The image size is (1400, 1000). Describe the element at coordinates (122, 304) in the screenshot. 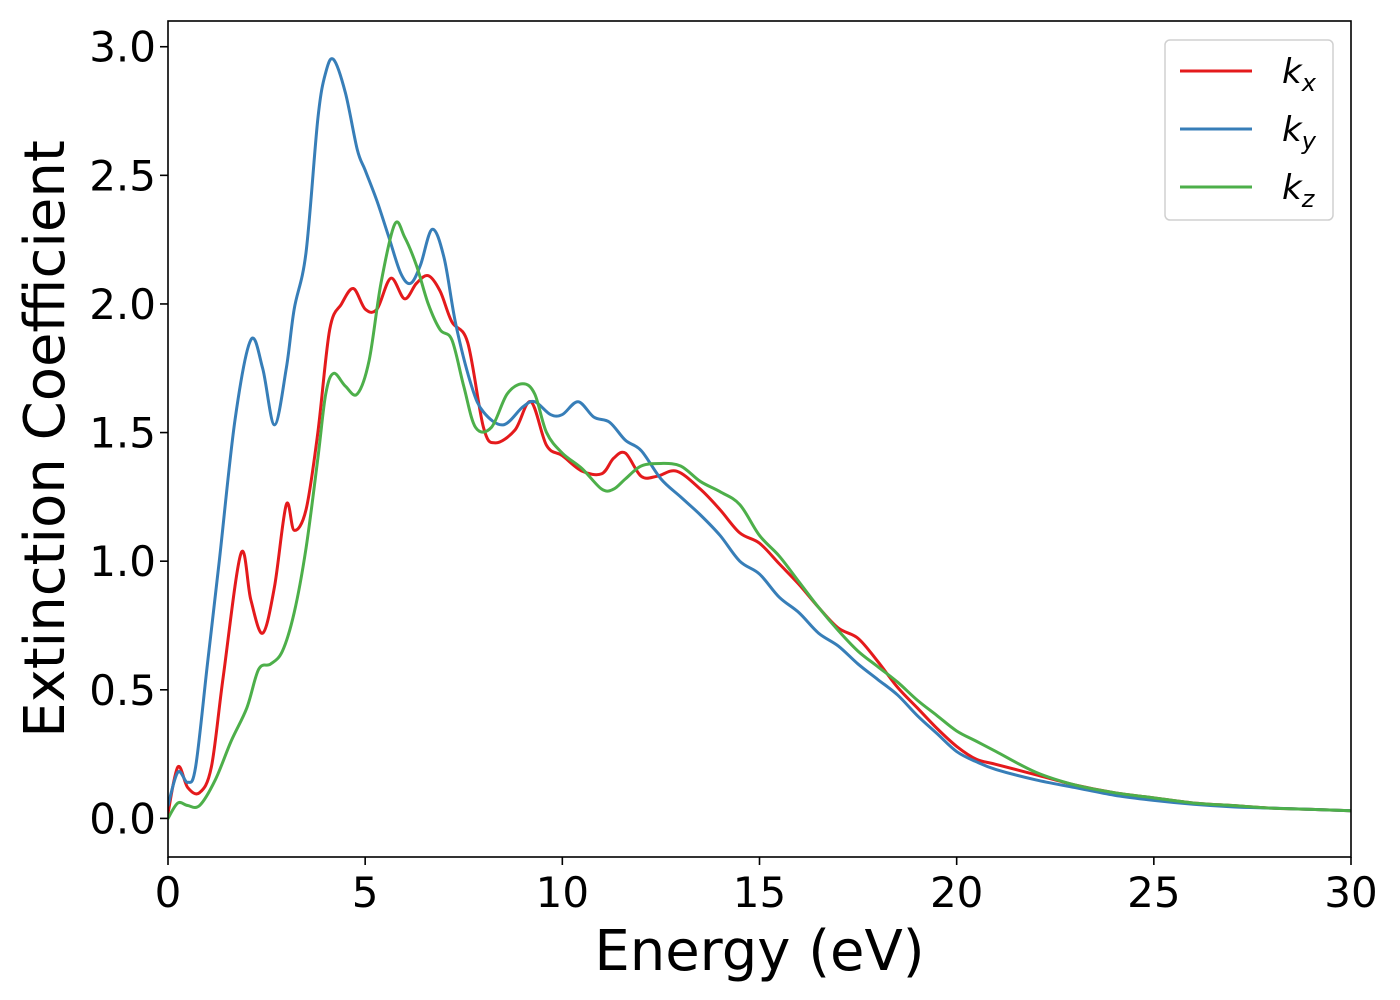

I see `y-tick-label: 2.0` at that location.